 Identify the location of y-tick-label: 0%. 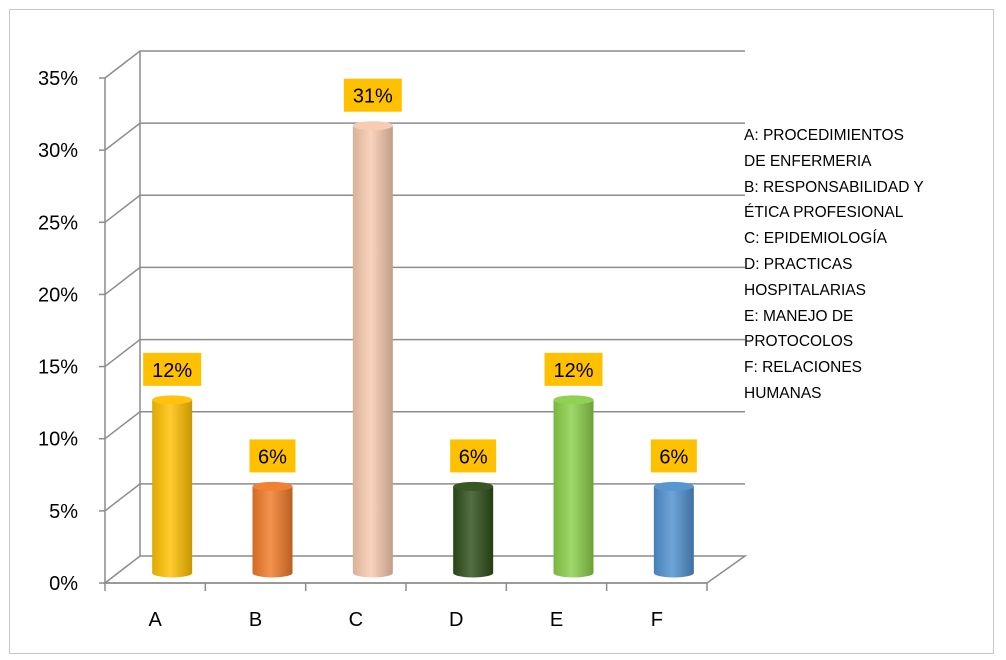
(63, 584).